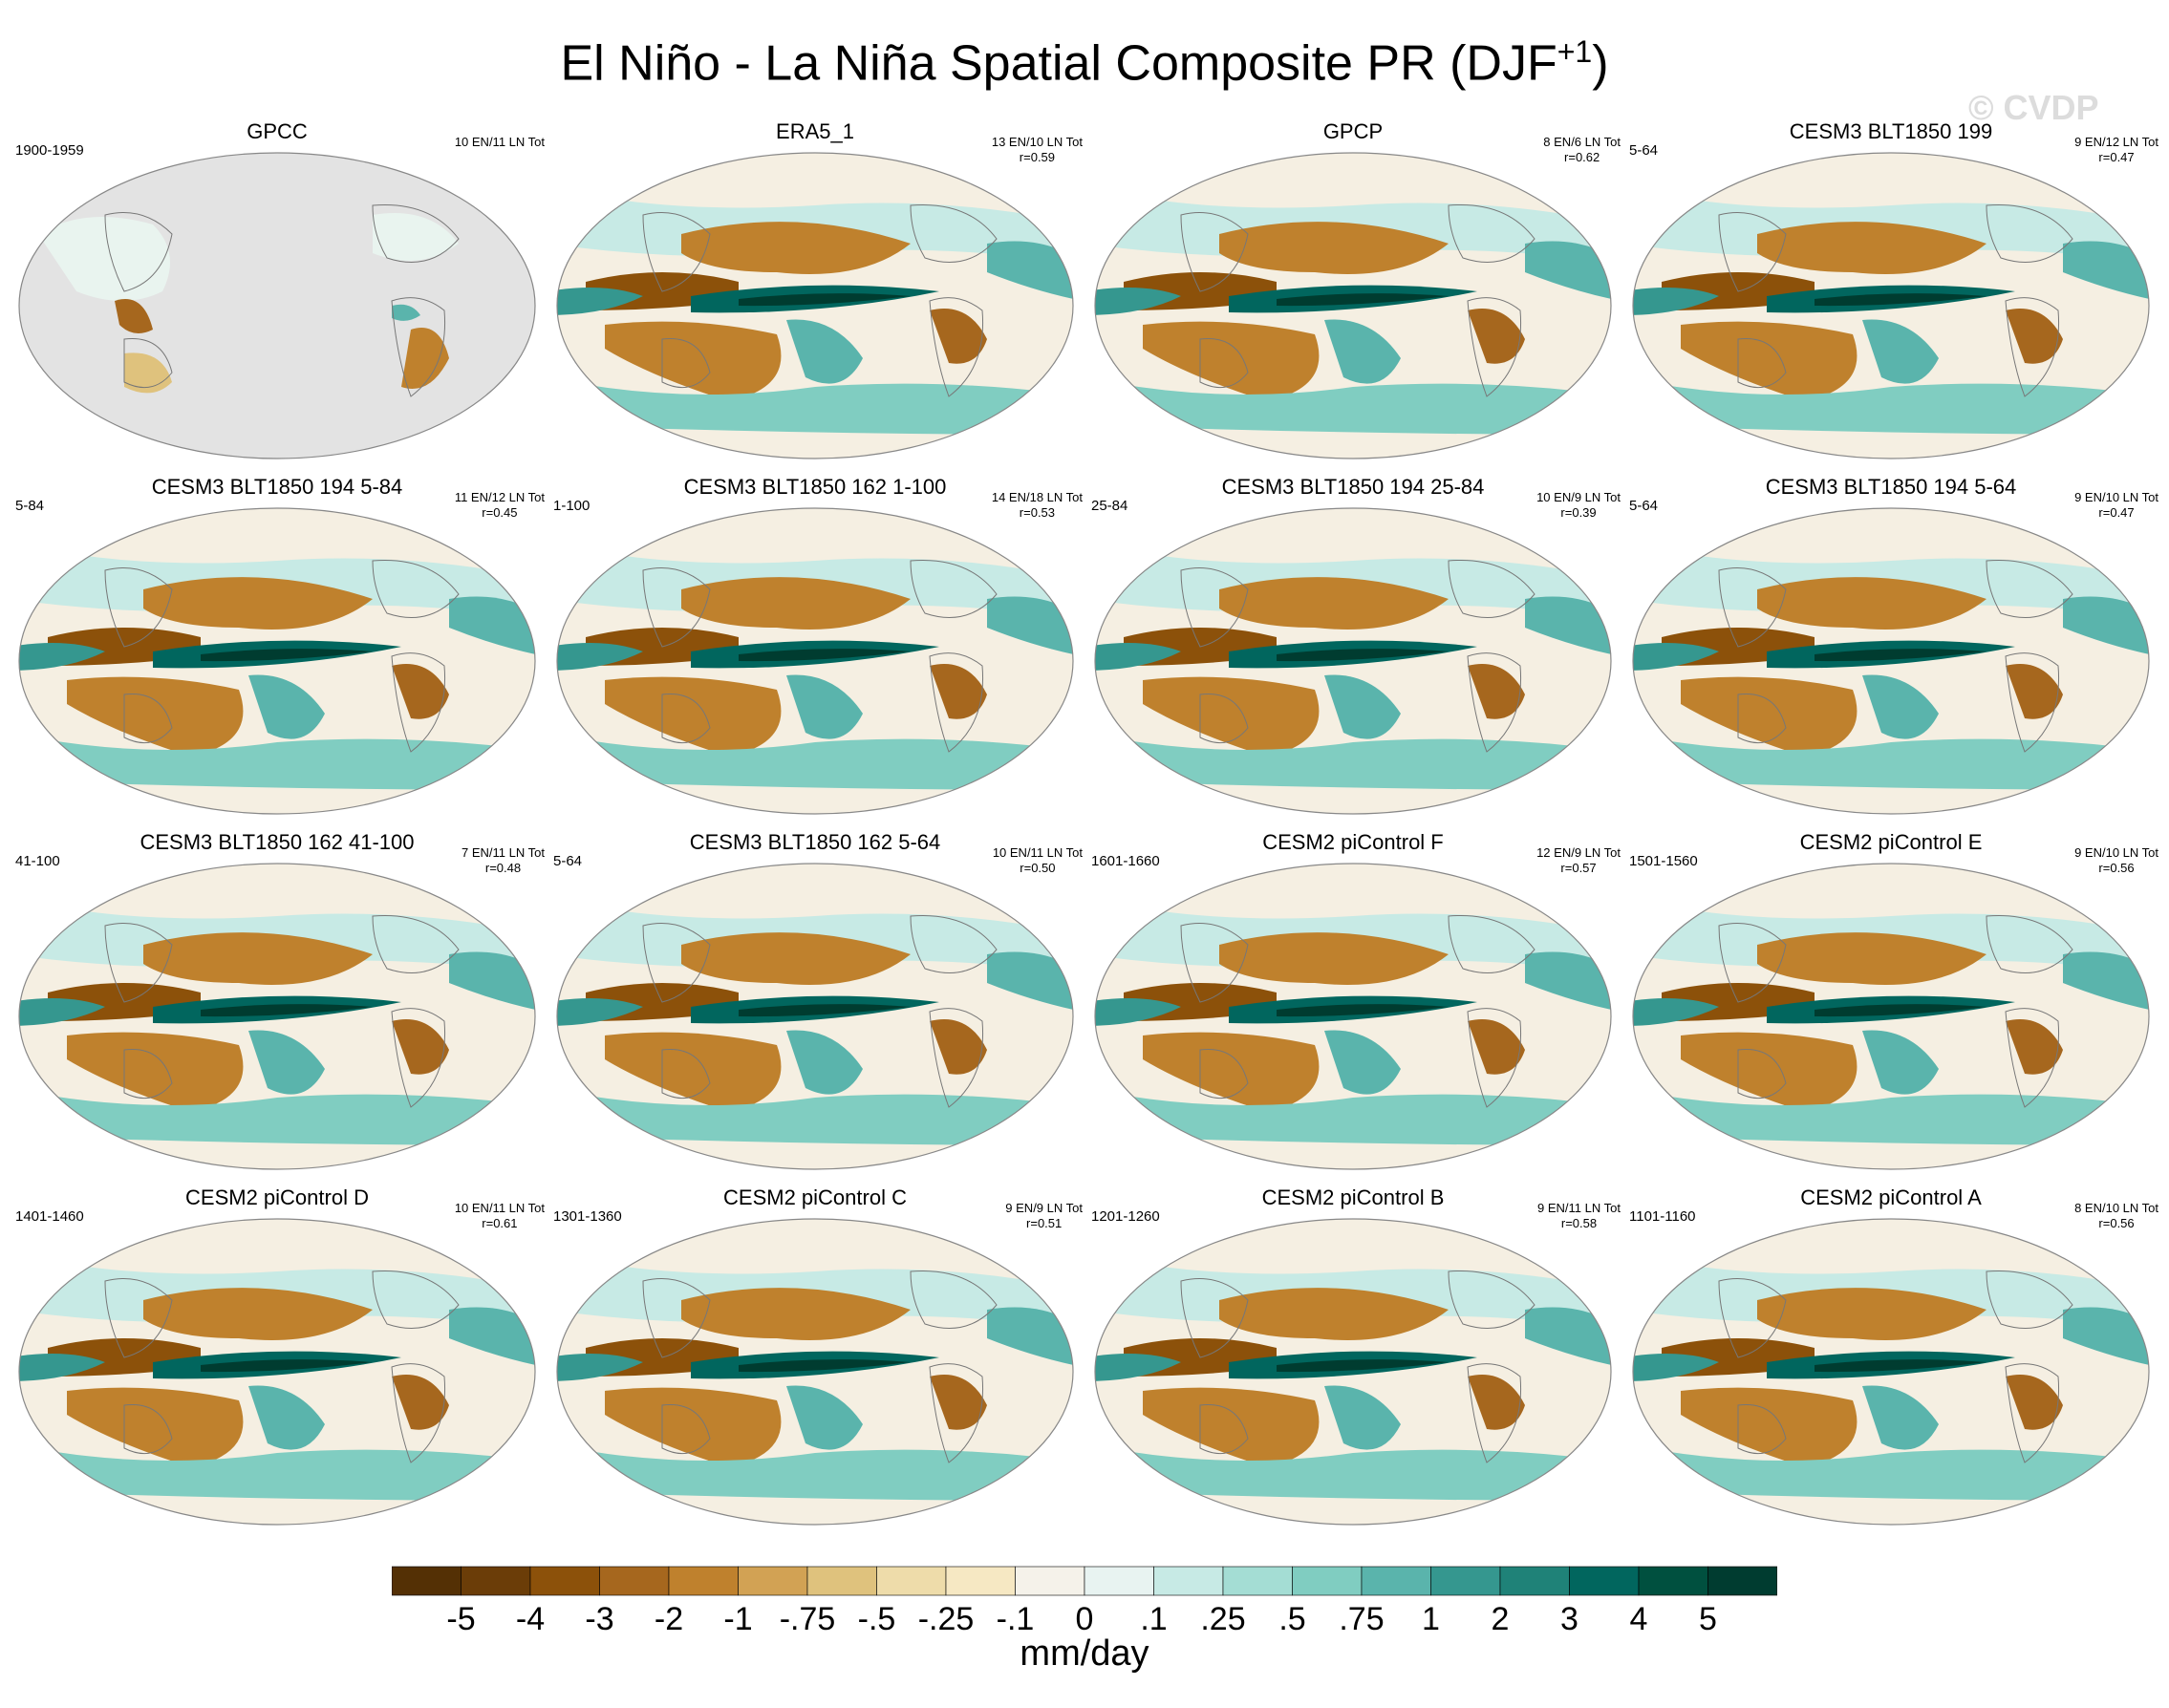 This screenshot has height=1708, width=2169. Describe the element at coordinates (500, 505) in the screenshot. I see `panel-stats: 11 EN/12 LN Tot r=0.45` at that location.